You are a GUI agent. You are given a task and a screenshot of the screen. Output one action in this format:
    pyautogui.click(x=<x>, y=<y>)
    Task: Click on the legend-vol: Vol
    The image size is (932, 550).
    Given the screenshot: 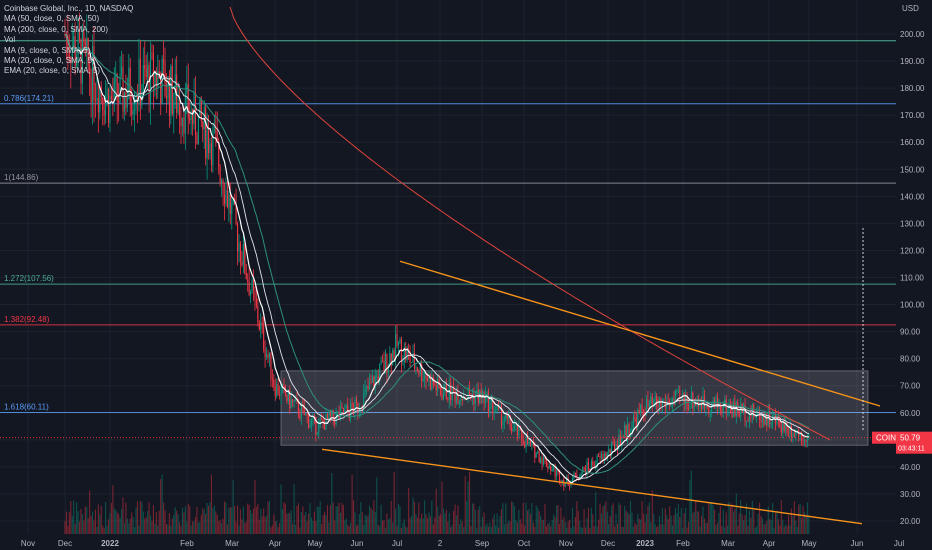 What is the action you would take?
    pyautogui.click(x=10, y=40)
    